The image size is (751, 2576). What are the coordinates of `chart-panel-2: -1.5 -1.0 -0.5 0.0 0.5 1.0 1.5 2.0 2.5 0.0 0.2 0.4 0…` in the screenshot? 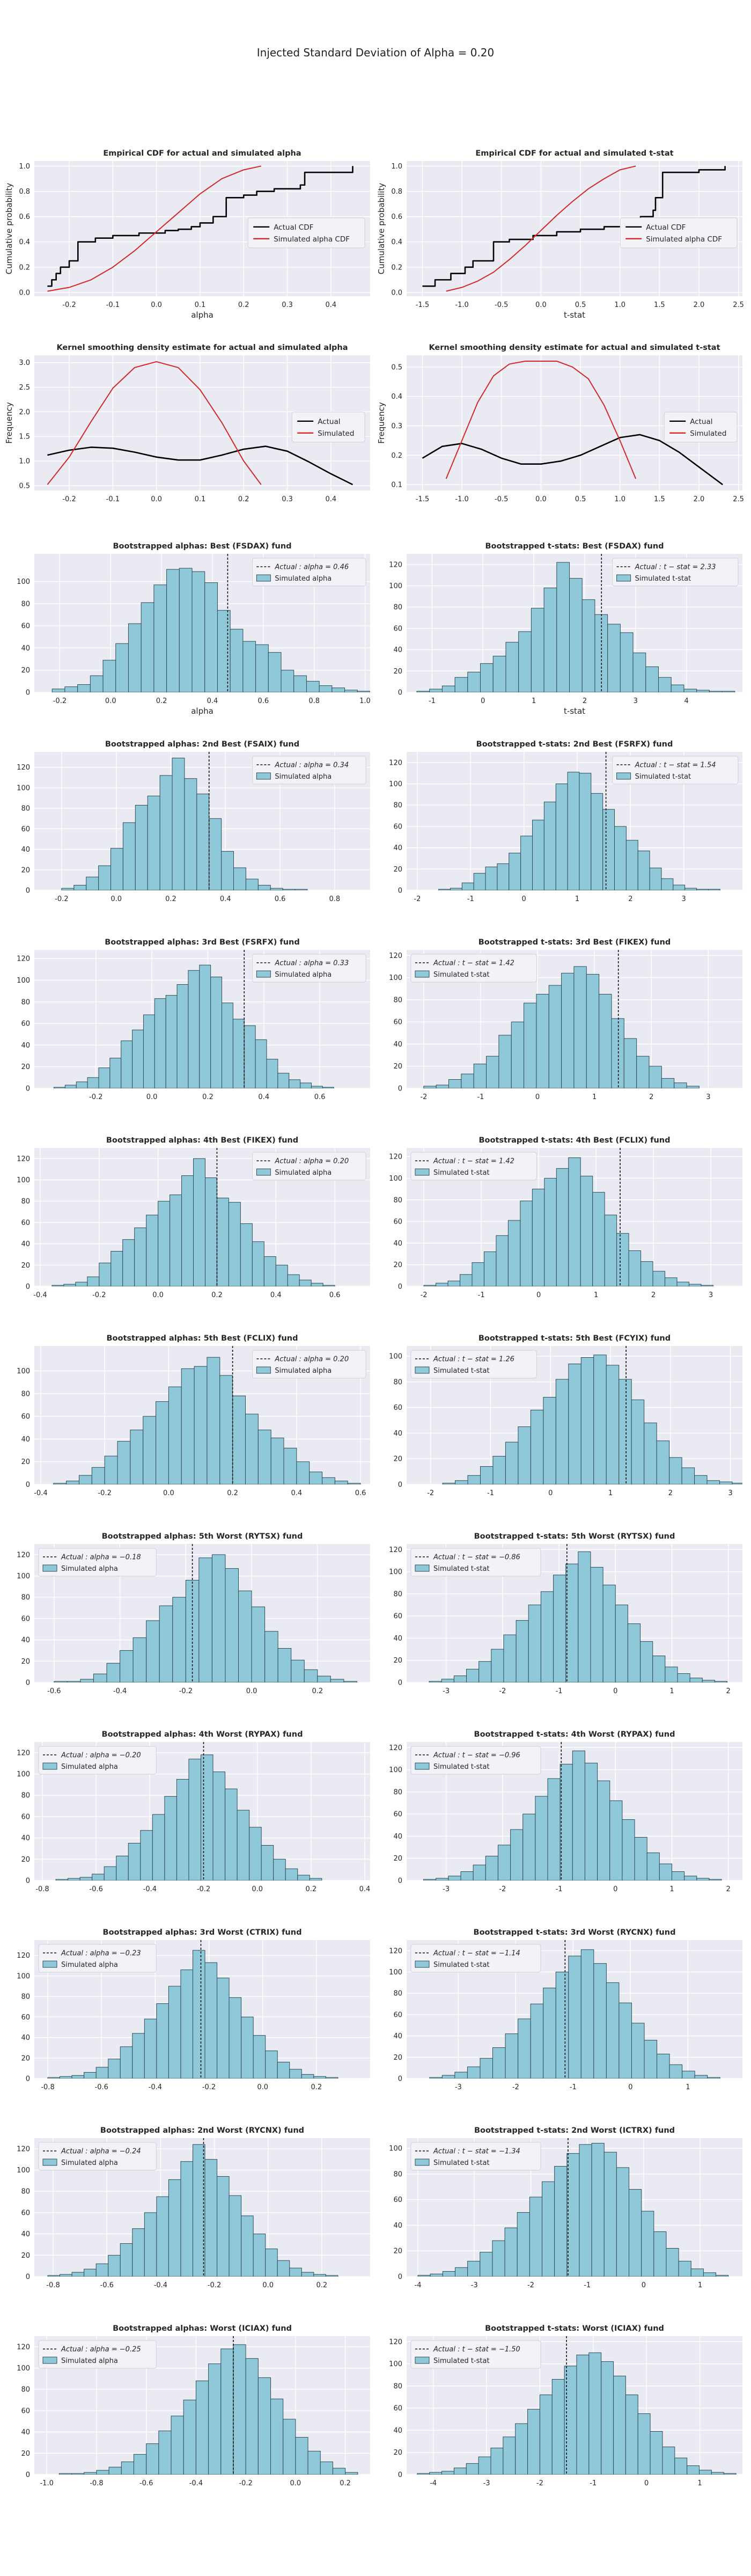 It's located at (561, 234).